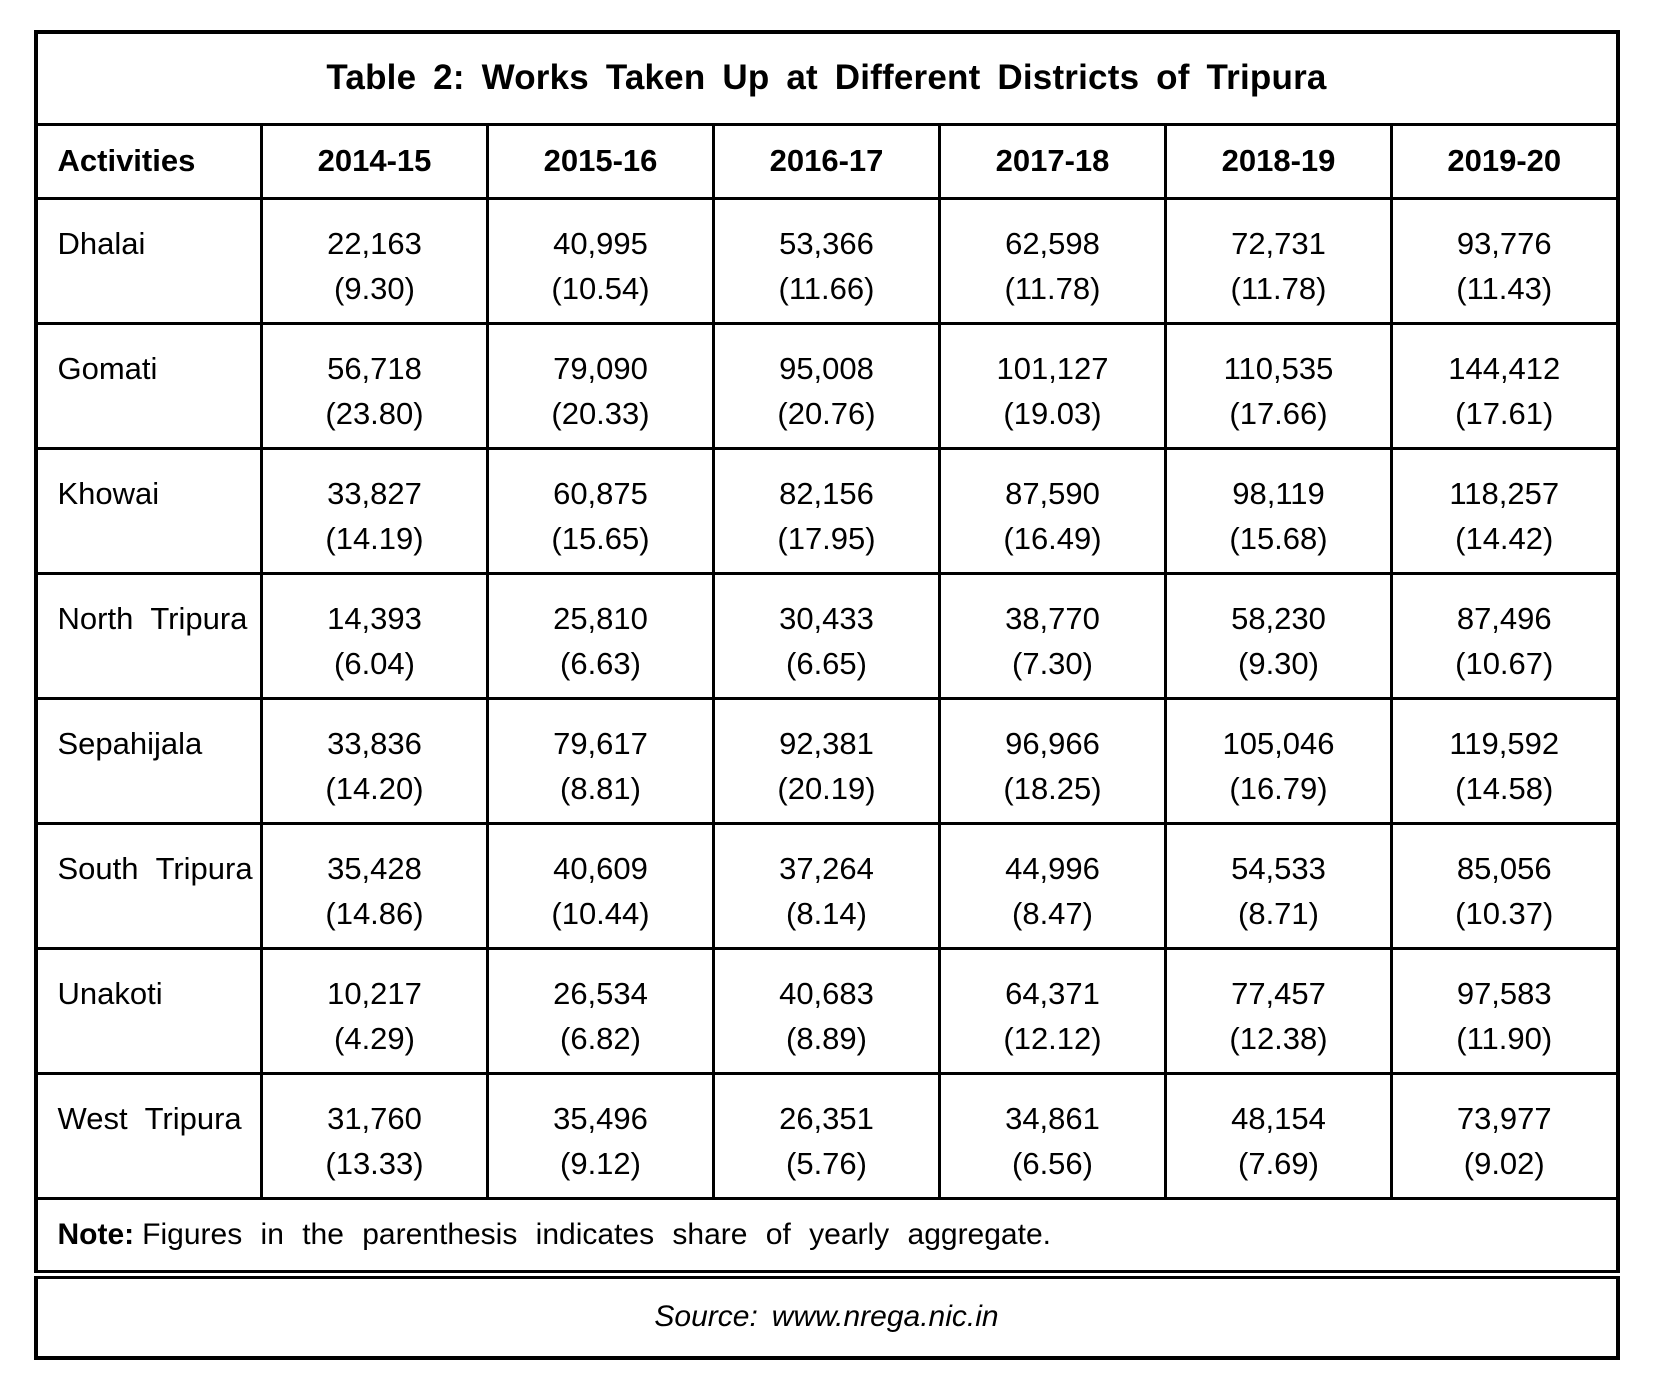 This screenshot has width=1653, height=1376. I want to click on cell-share: (7.30), so click(1052, 663).